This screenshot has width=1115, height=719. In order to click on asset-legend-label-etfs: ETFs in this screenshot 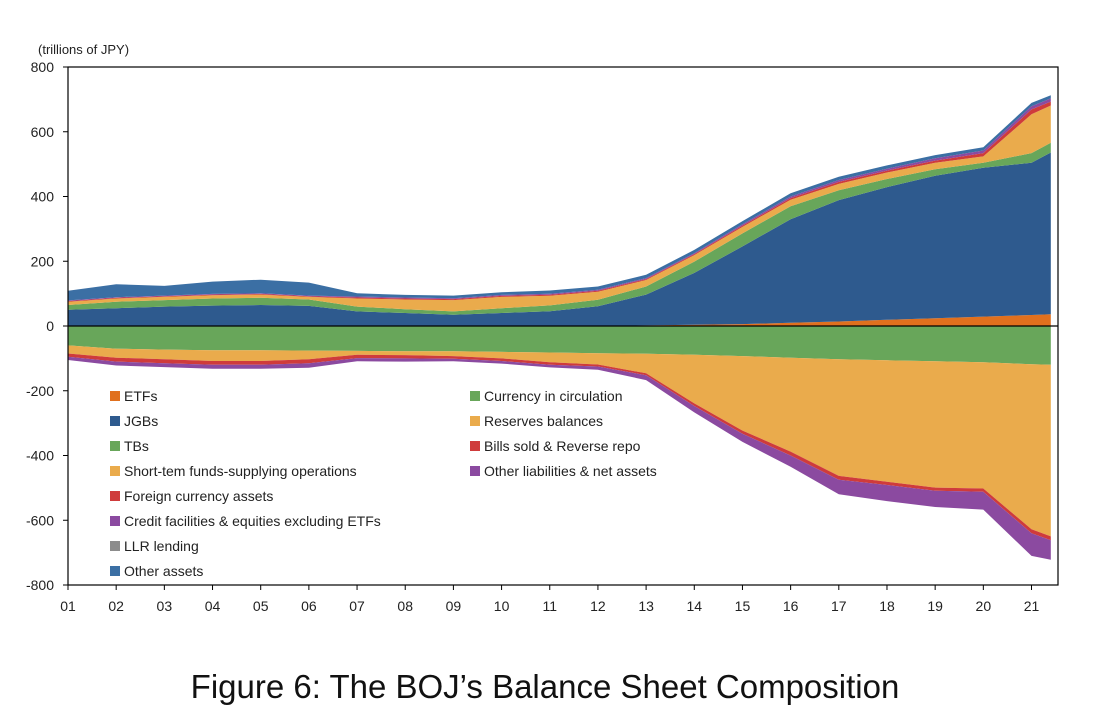, I will do `click(140, 396)`.